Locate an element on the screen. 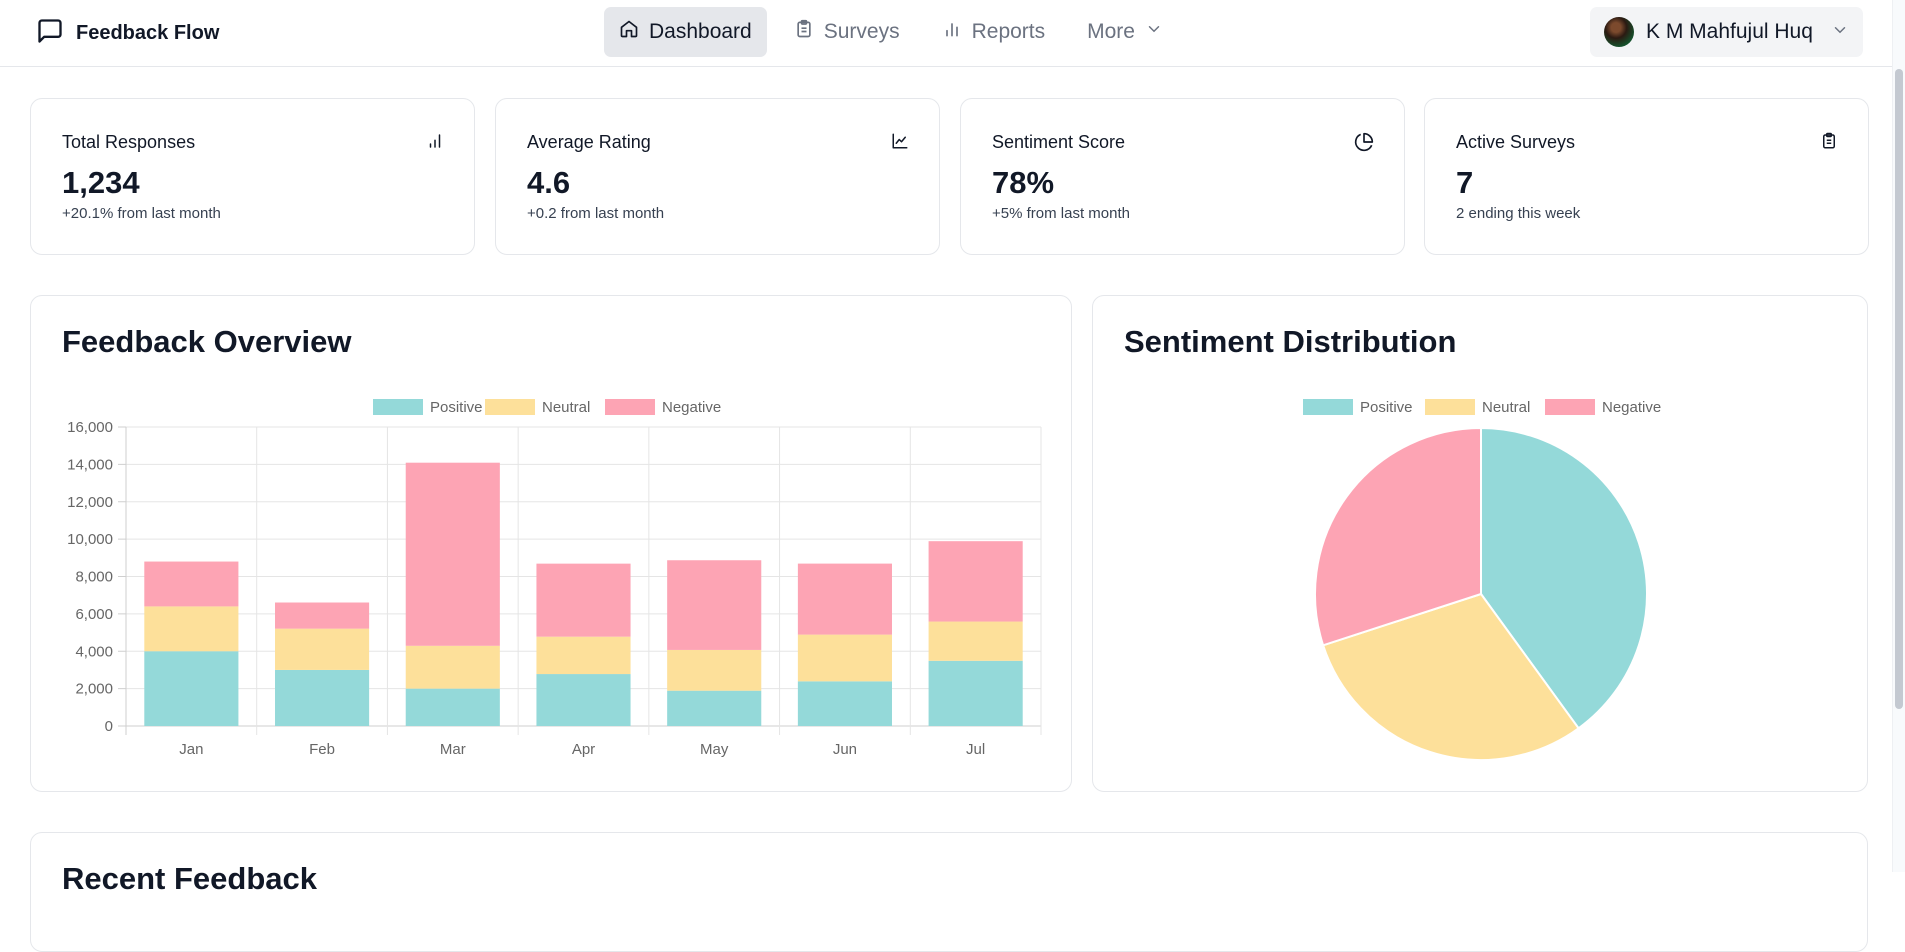 This screenshot has height=952, width=1905. bar-positive-jun is located at coordinates (844, 703).